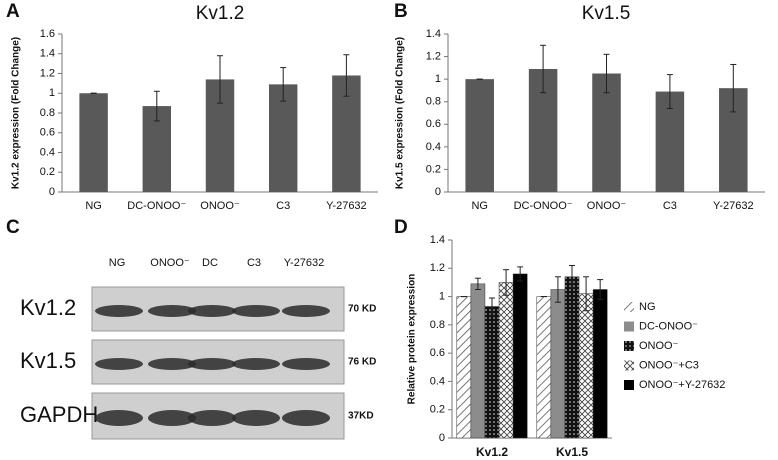 This screenshot has width=778, height=460. Describe the element at coordinates (304, 263) in the screenshot. I see `lane-label: Y-27632` at that location.